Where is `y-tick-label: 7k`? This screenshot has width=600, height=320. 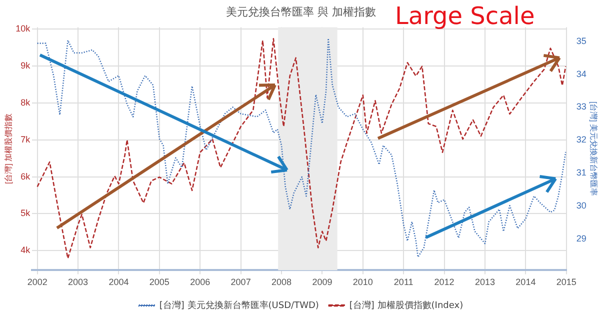
y-tick-label: 7k is located at coordinates (25, 139).